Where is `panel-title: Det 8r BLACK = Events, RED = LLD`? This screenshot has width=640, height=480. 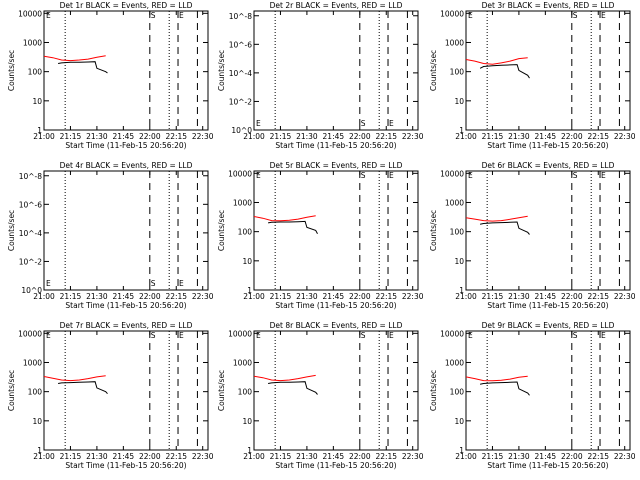
panel-title: Det 8r BLACK = Events, RED = LLD is located at coordinates (336, 325).